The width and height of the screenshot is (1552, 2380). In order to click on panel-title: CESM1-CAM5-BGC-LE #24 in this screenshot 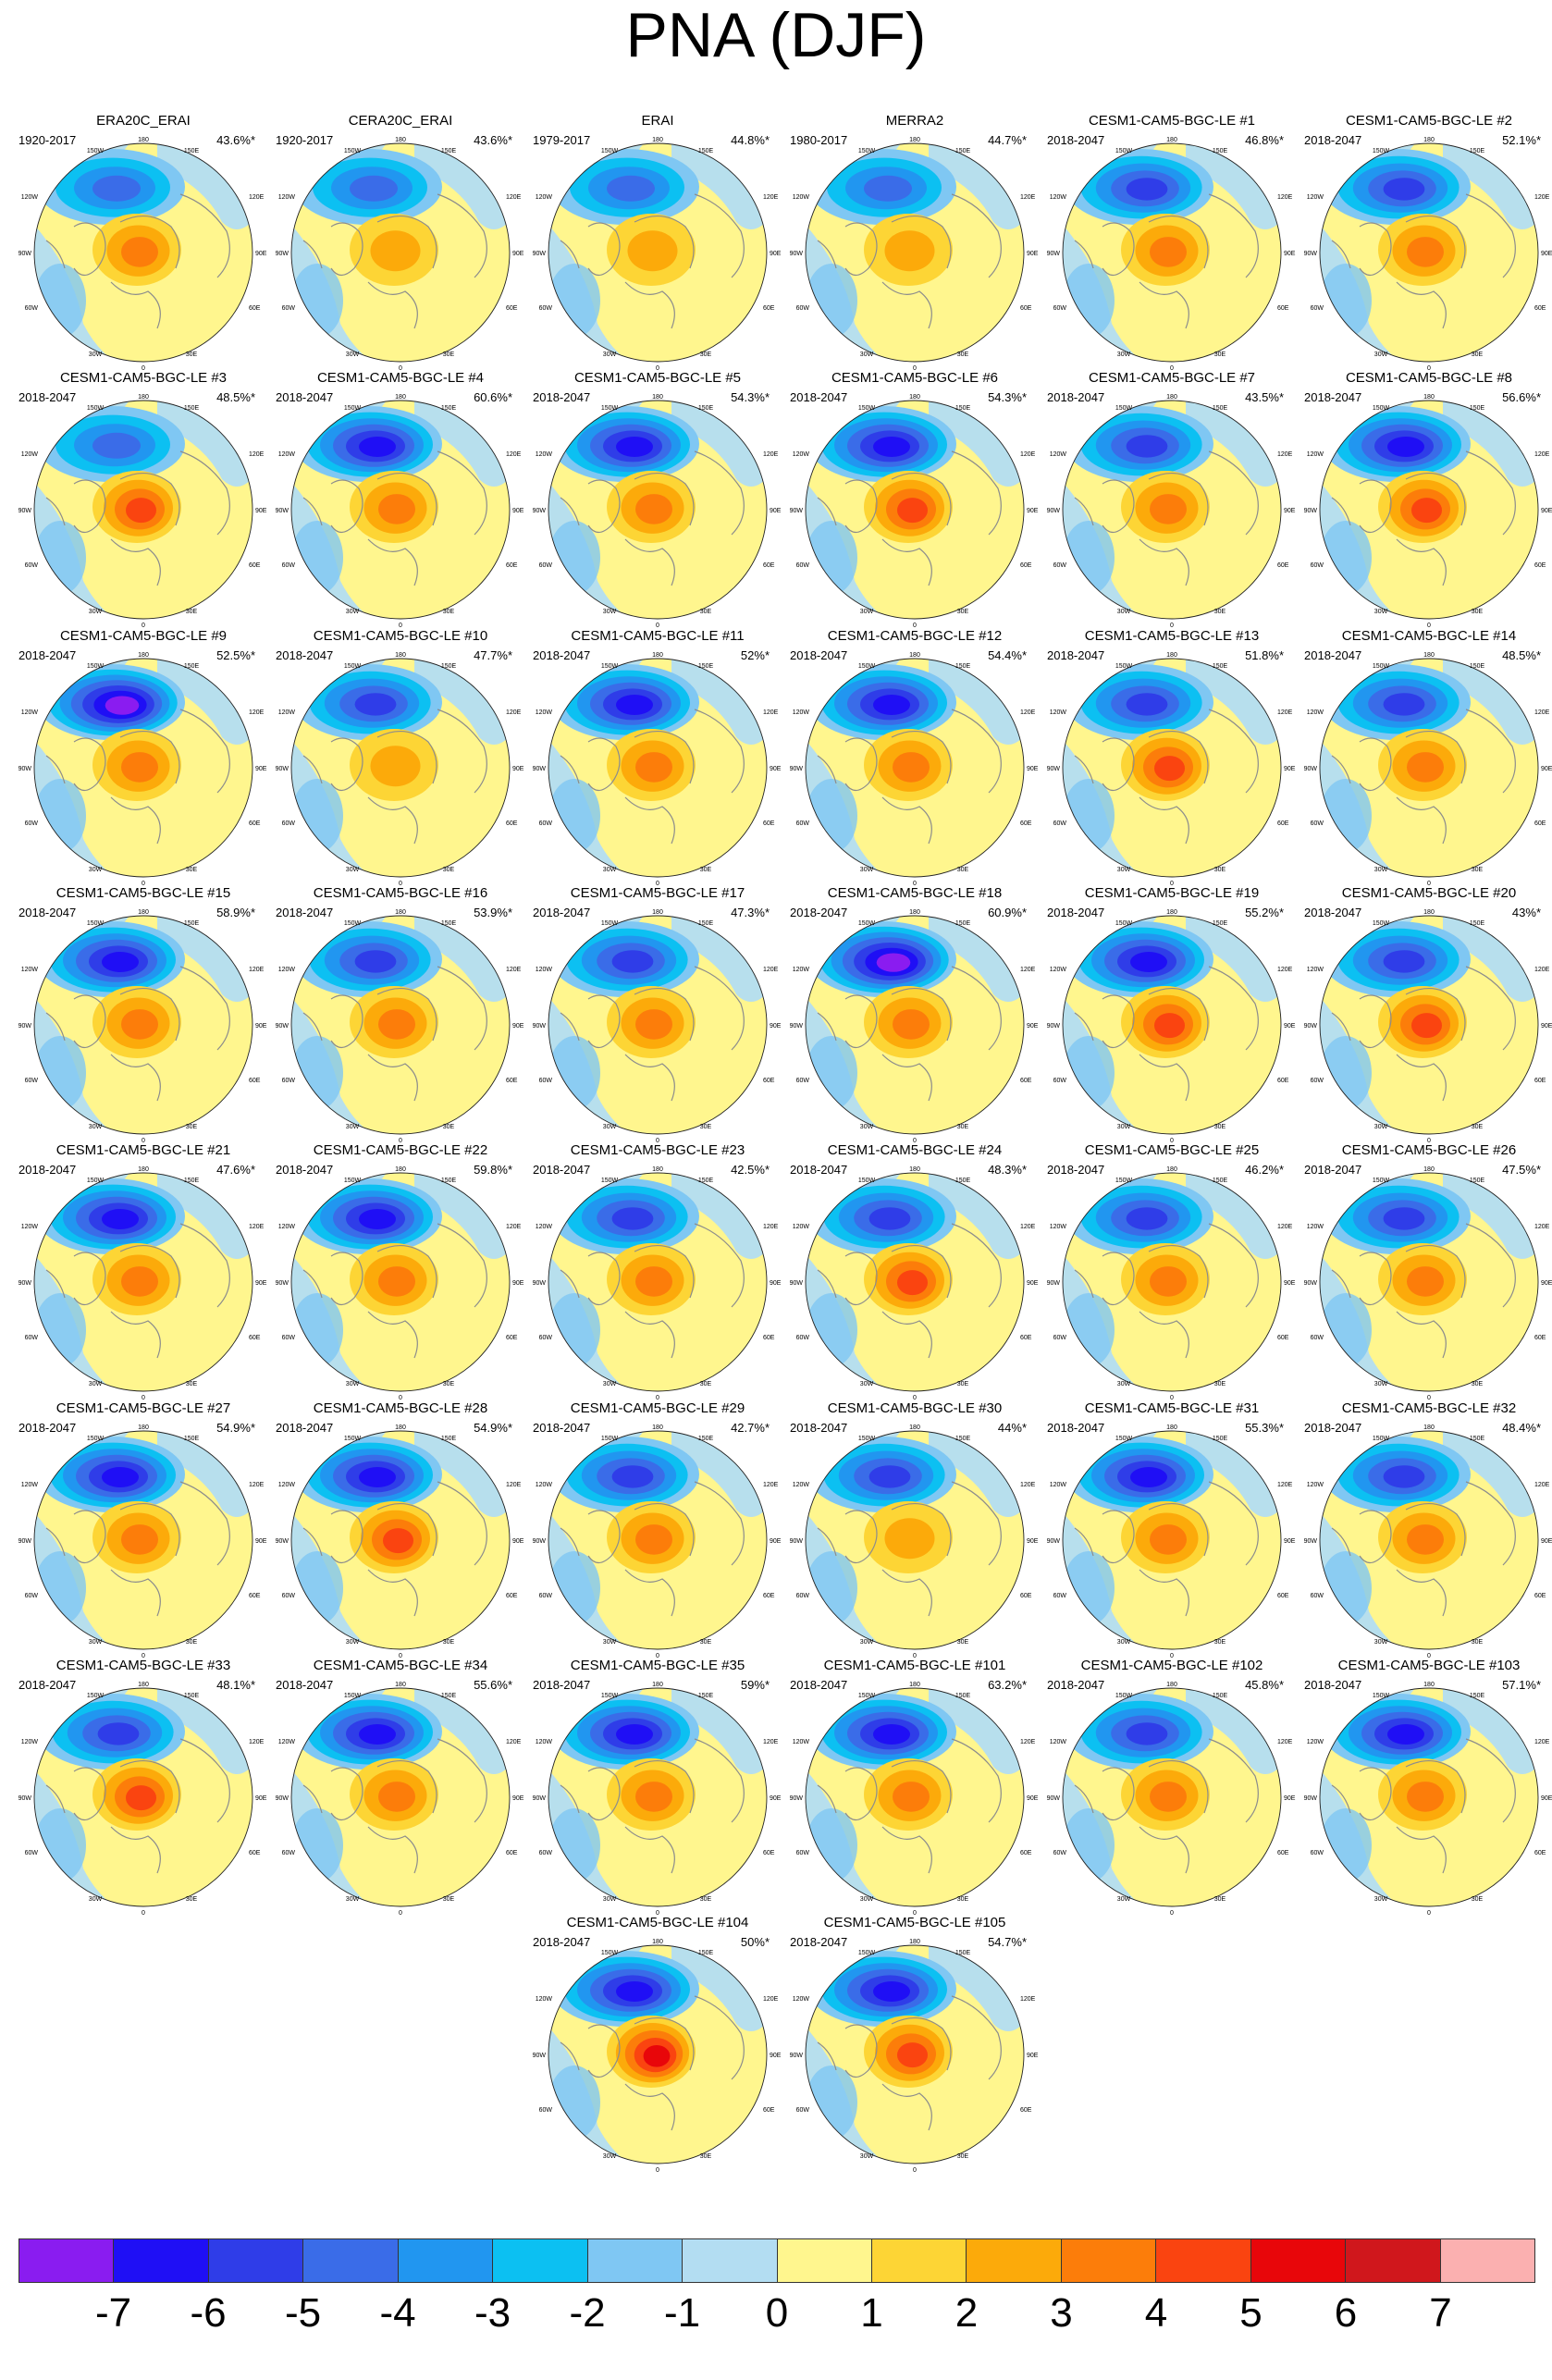, I will do `click(915, 1150)`.